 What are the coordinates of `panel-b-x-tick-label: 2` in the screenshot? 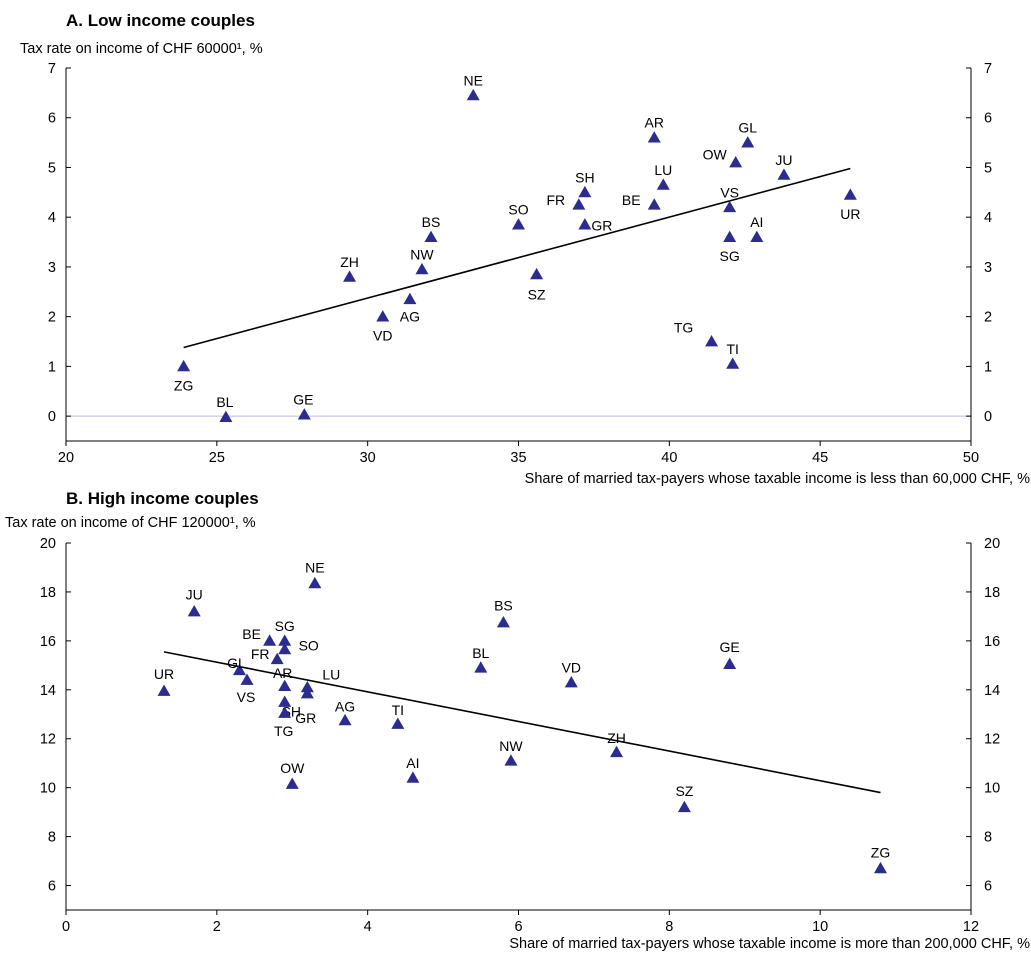 It's located at (217, 927).